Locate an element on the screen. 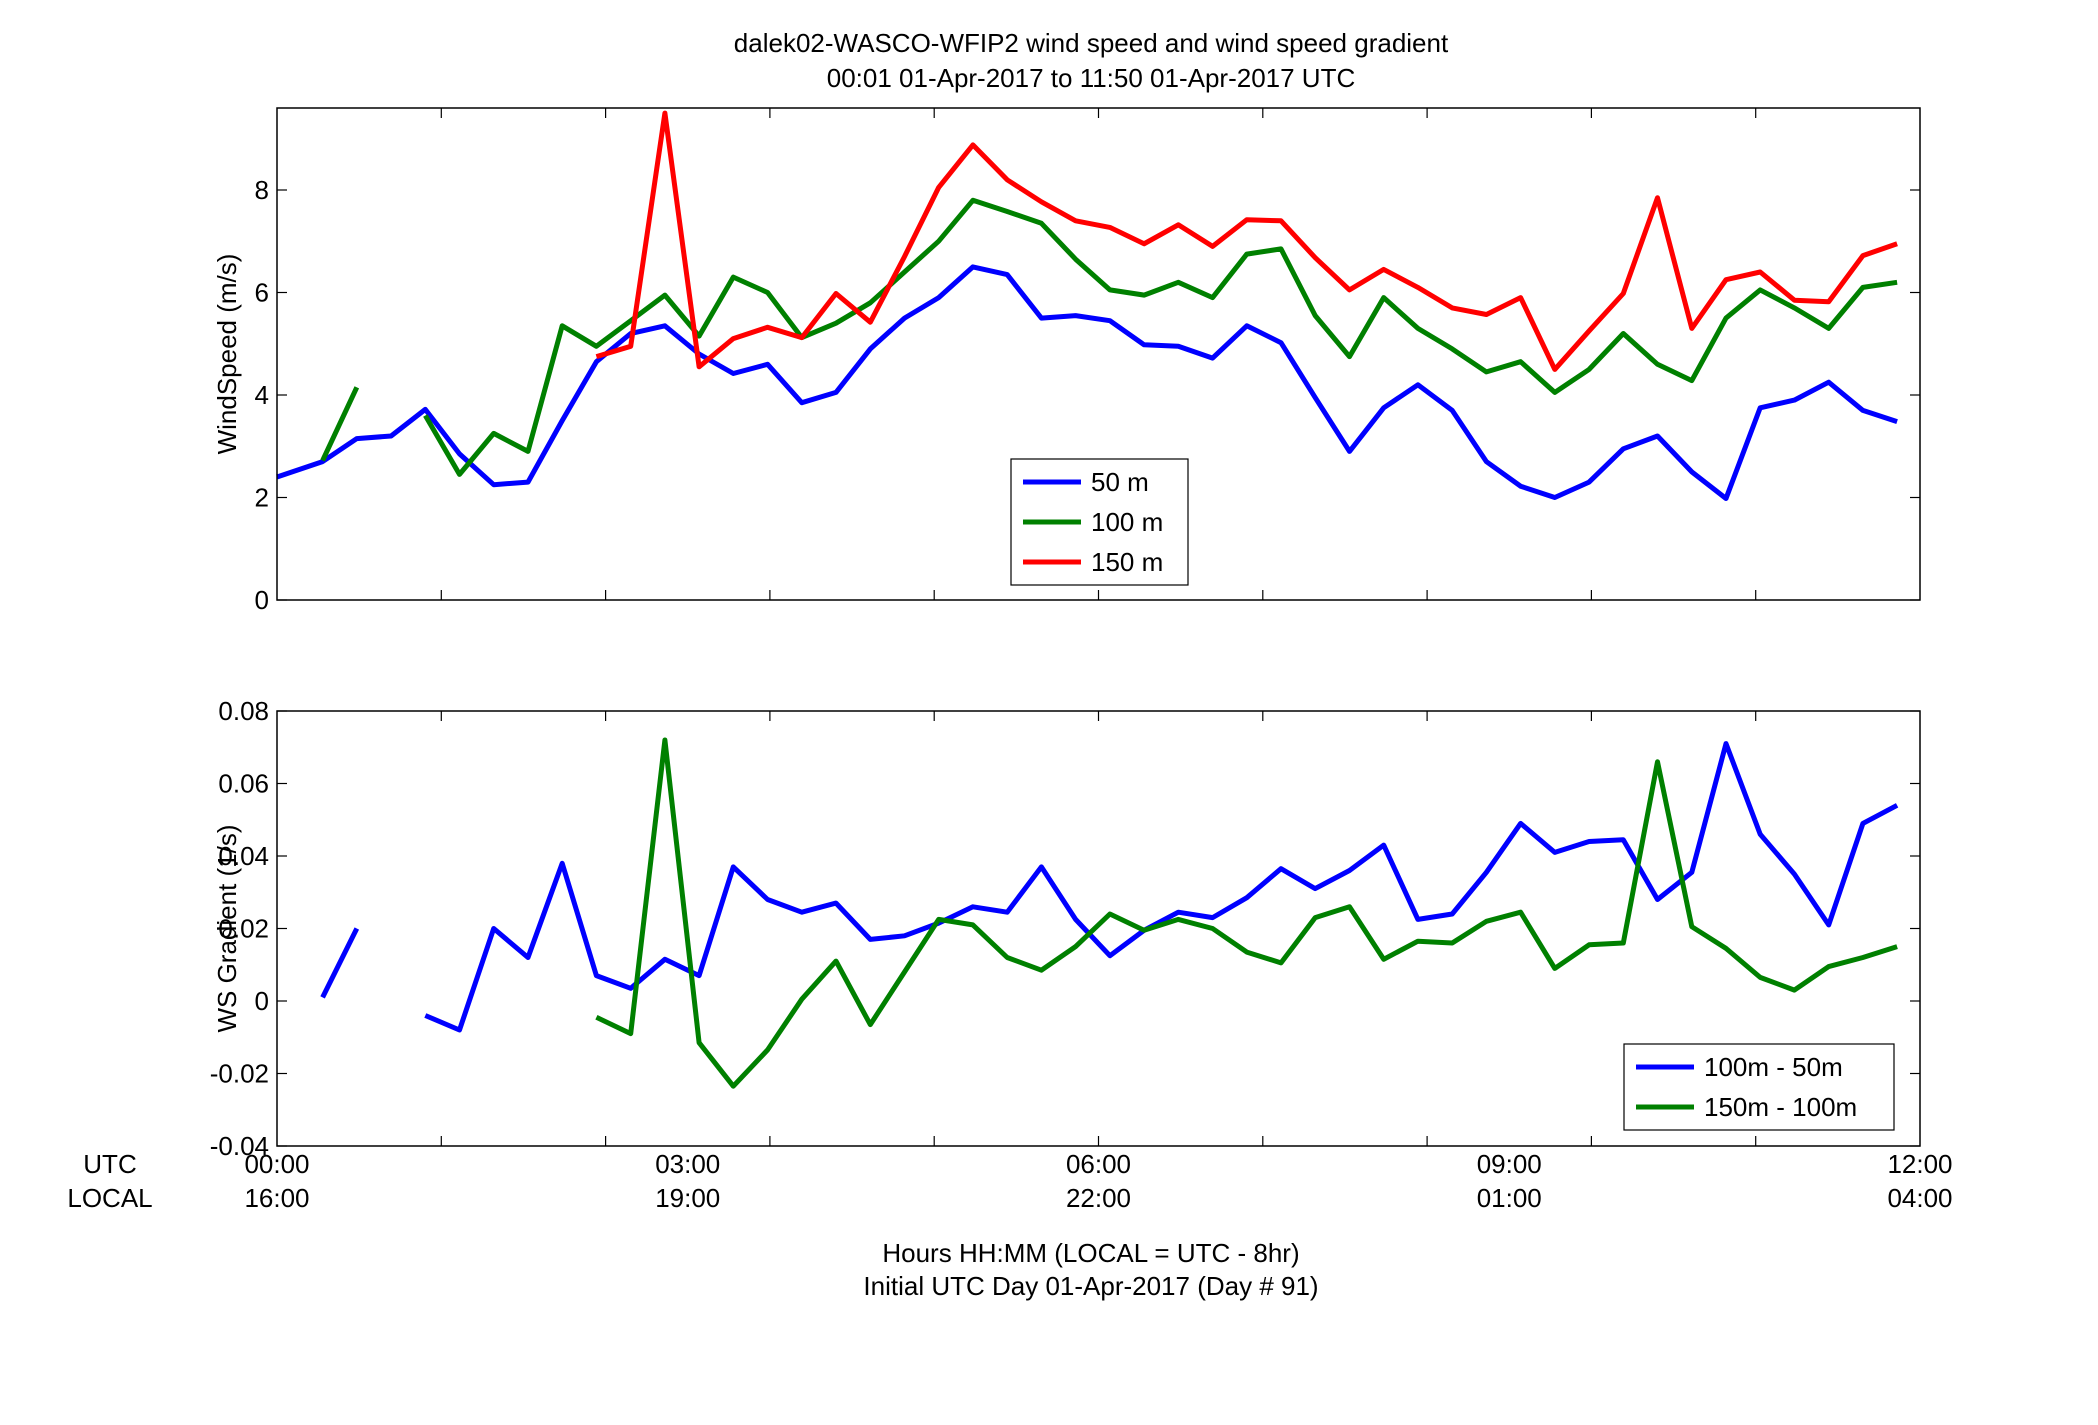 This screenshot has width=2098, height=1425. y-tick-label: 0.08 is located at coordinates (243, 711).